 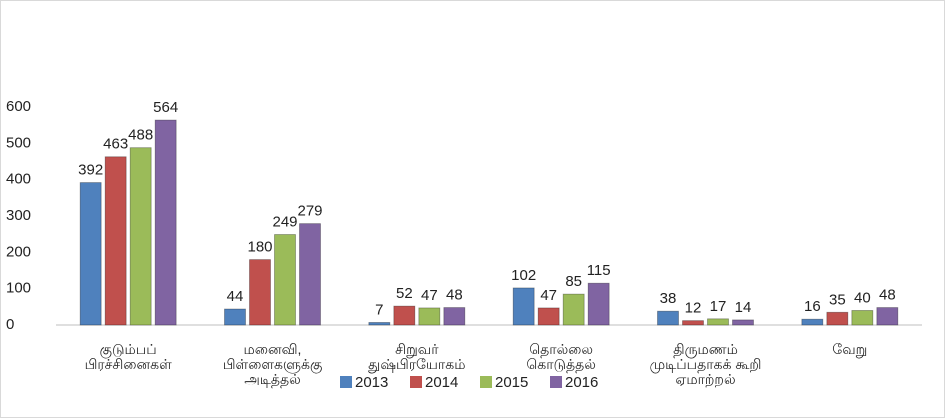 What do you see at coordinates (417, 356) in the screenshot?
I see `x-tick-label: சிறுவர் துஷ்பிரயோகம்` at bounding box center [417, 356].